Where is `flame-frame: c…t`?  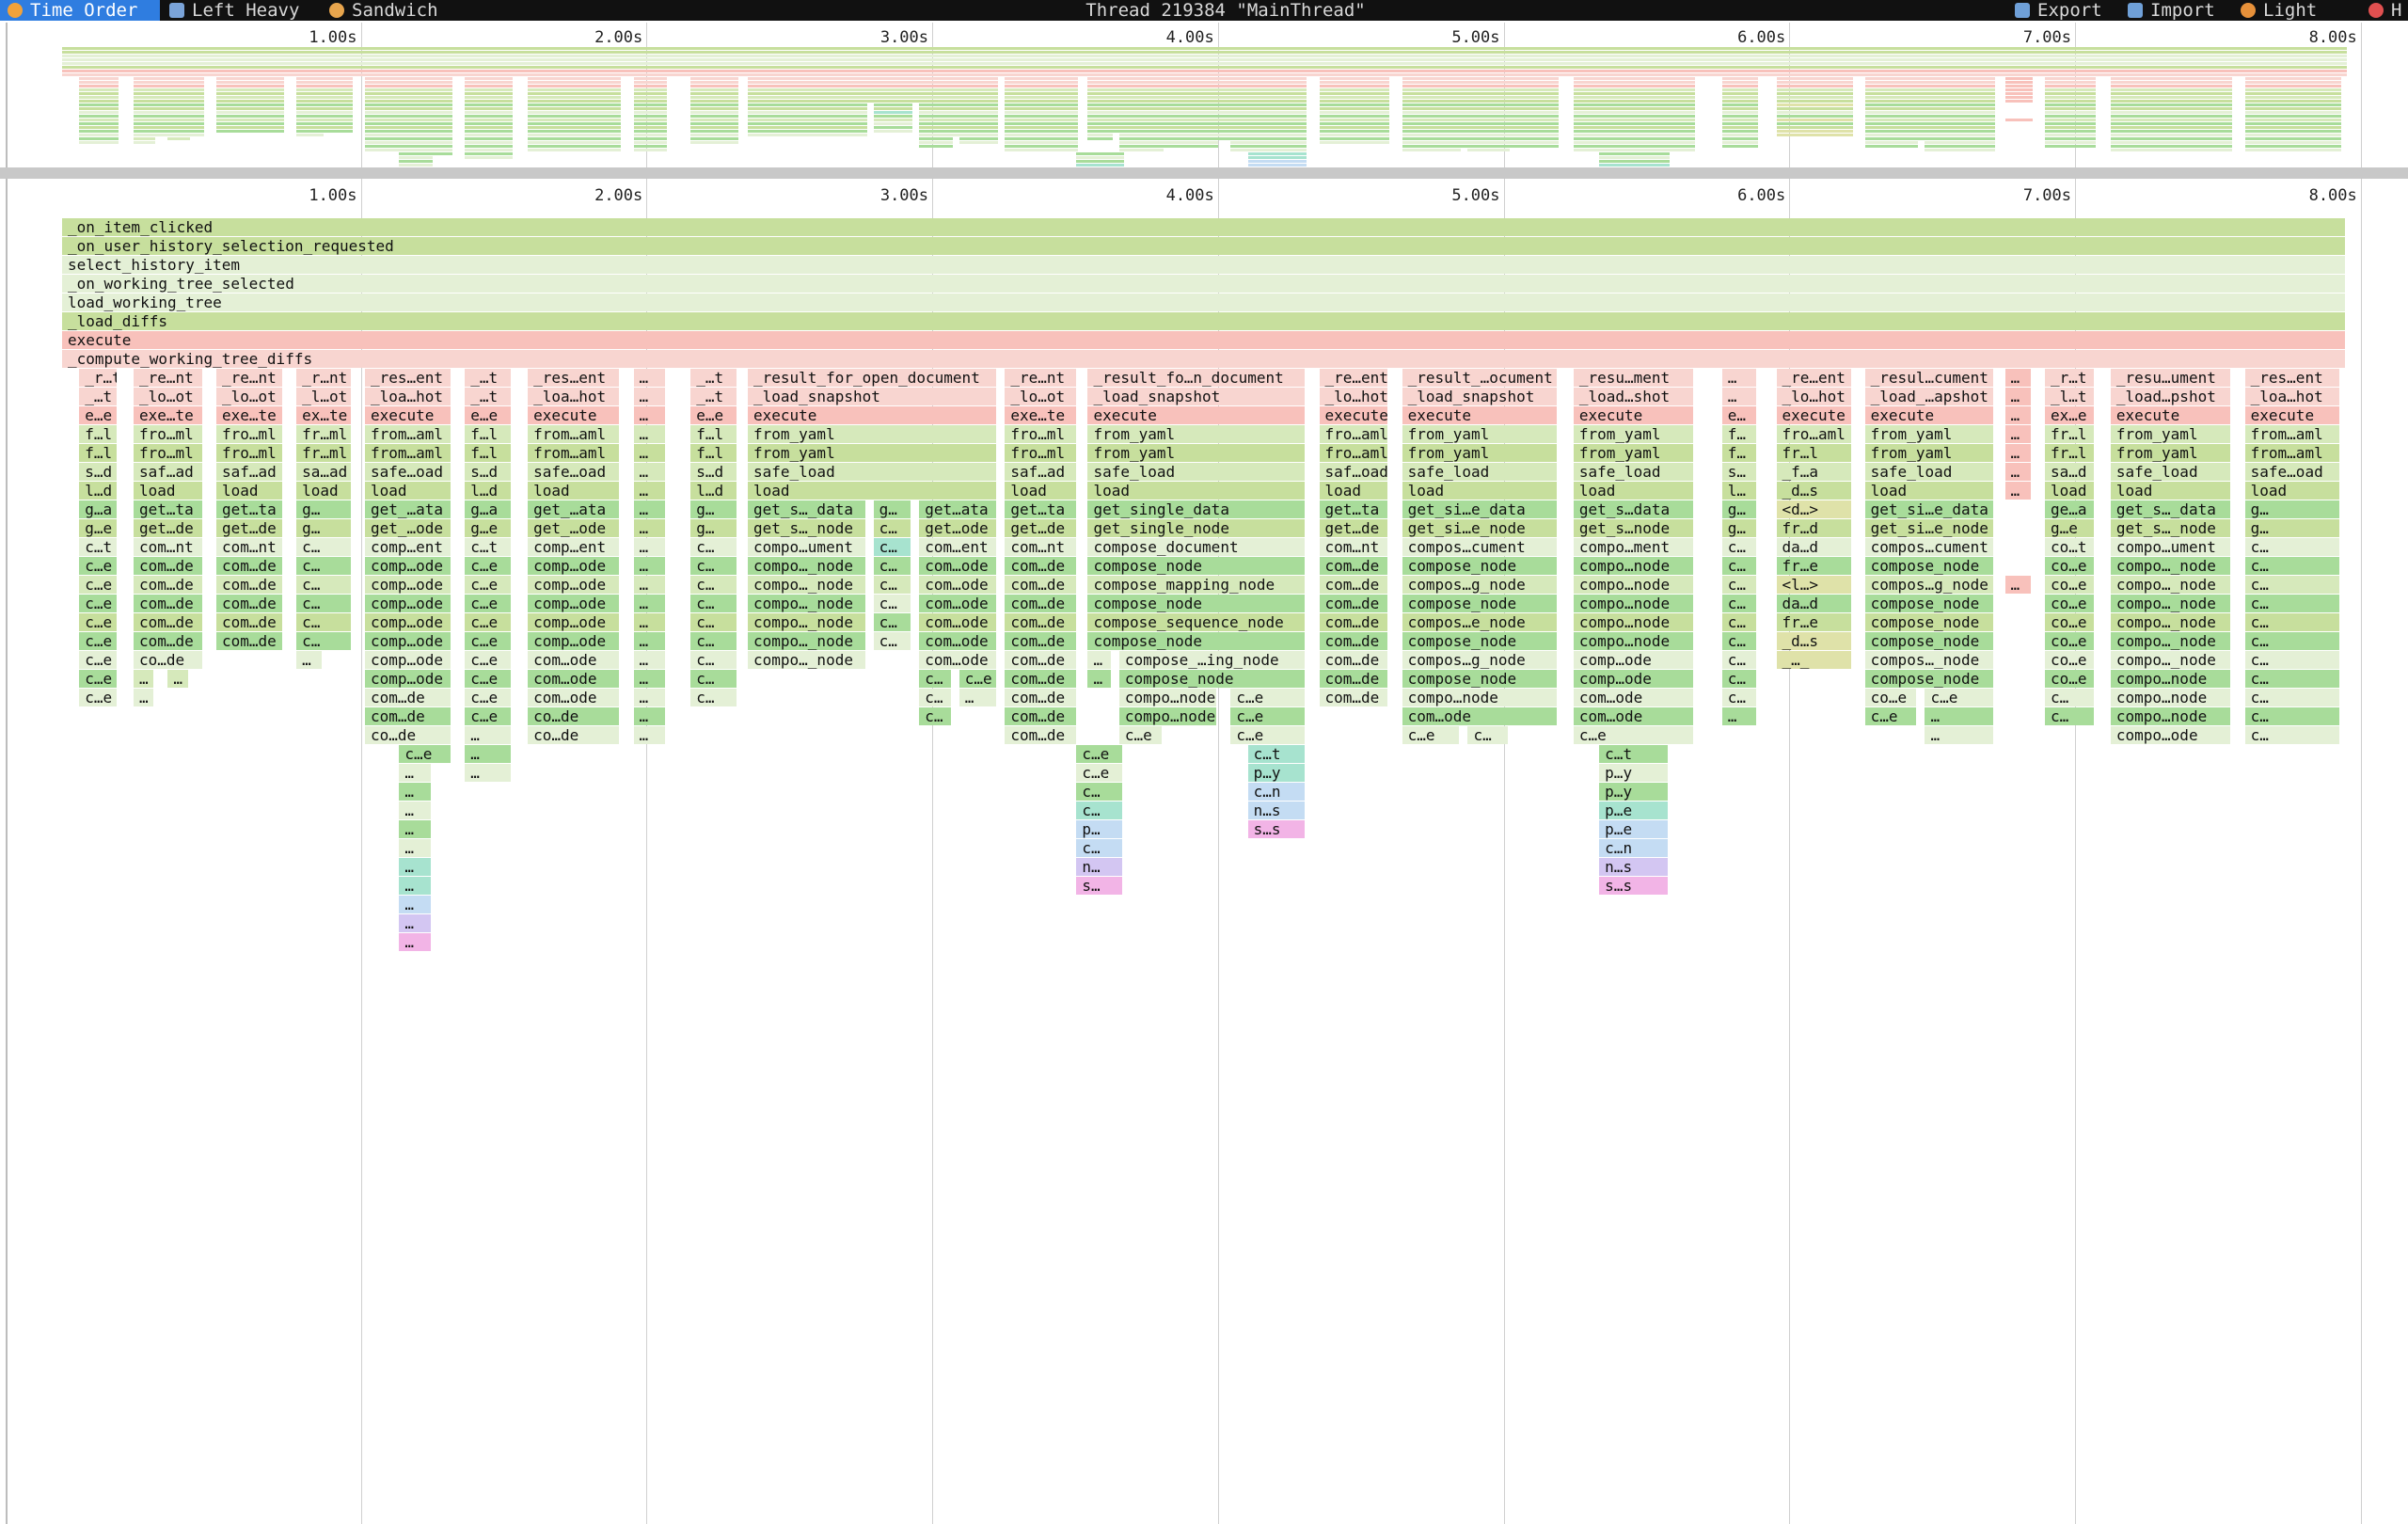
flame-frame: c…t is located at coordinates (1635, 754).